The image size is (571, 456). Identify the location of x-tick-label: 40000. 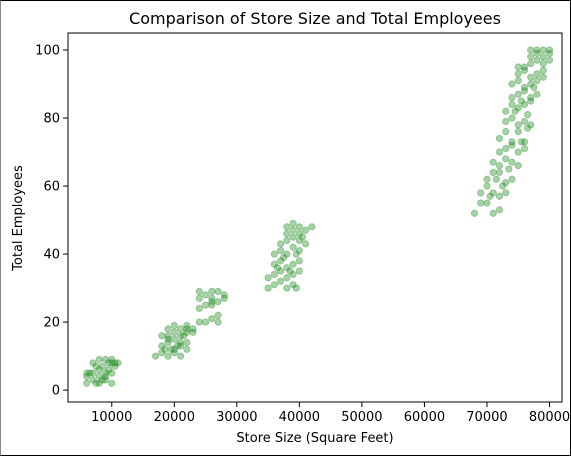
(299, 417).